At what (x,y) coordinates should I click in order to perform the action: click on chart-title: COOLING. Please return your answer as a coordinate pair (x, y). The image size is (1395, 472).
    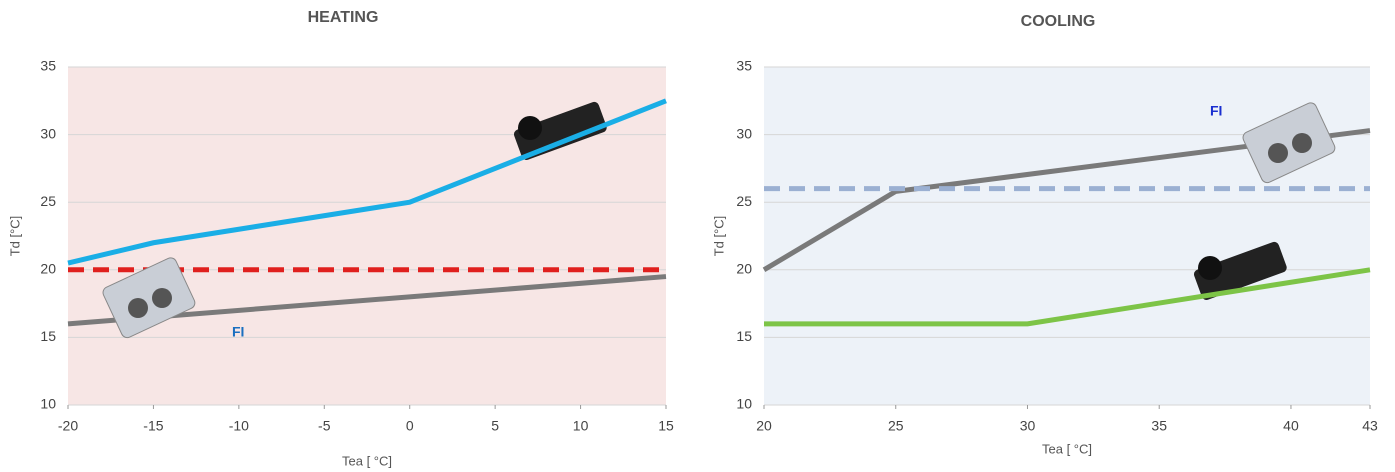
    Looking at the image, I should click on (1058, 21).